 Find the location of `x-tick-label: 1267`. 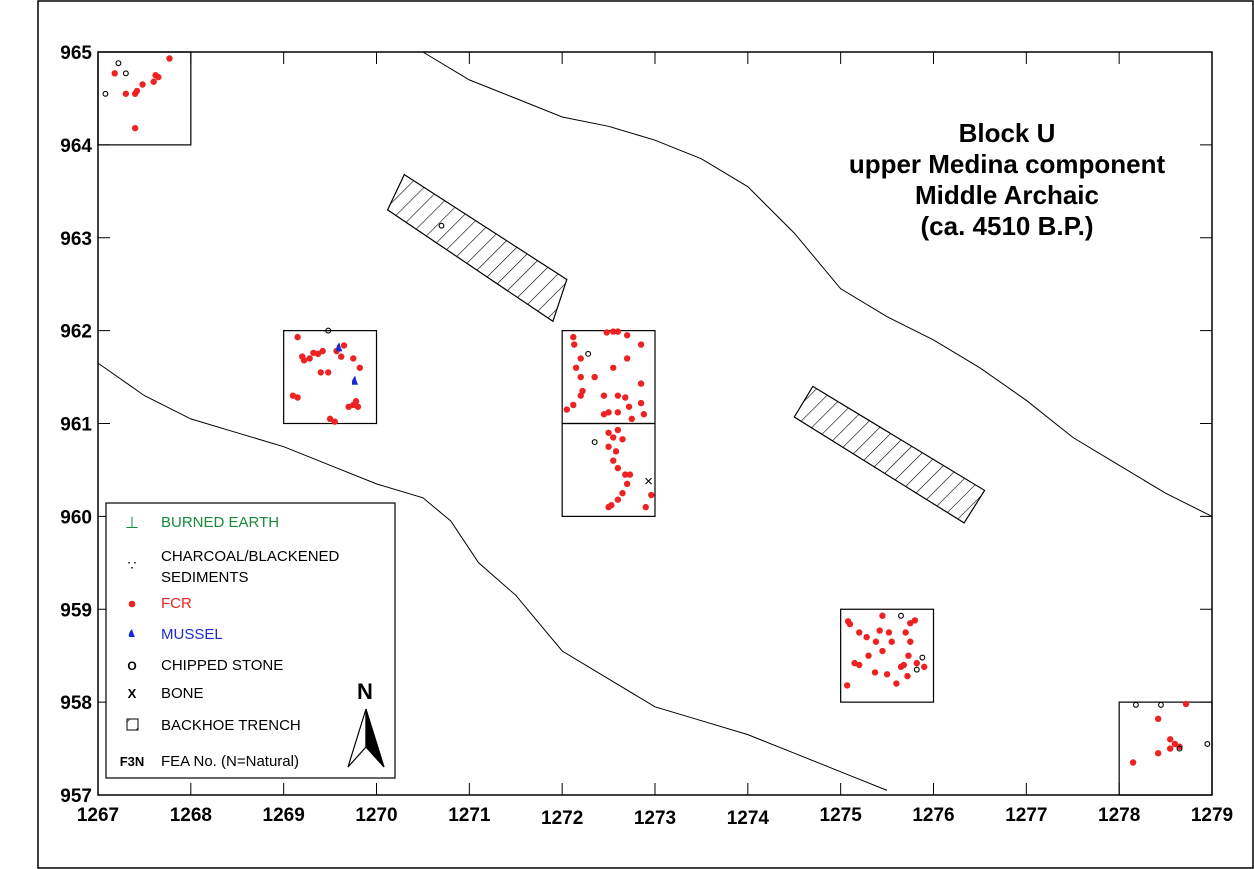

x-tick-label: 1267 is located at coordinates (98, 815).